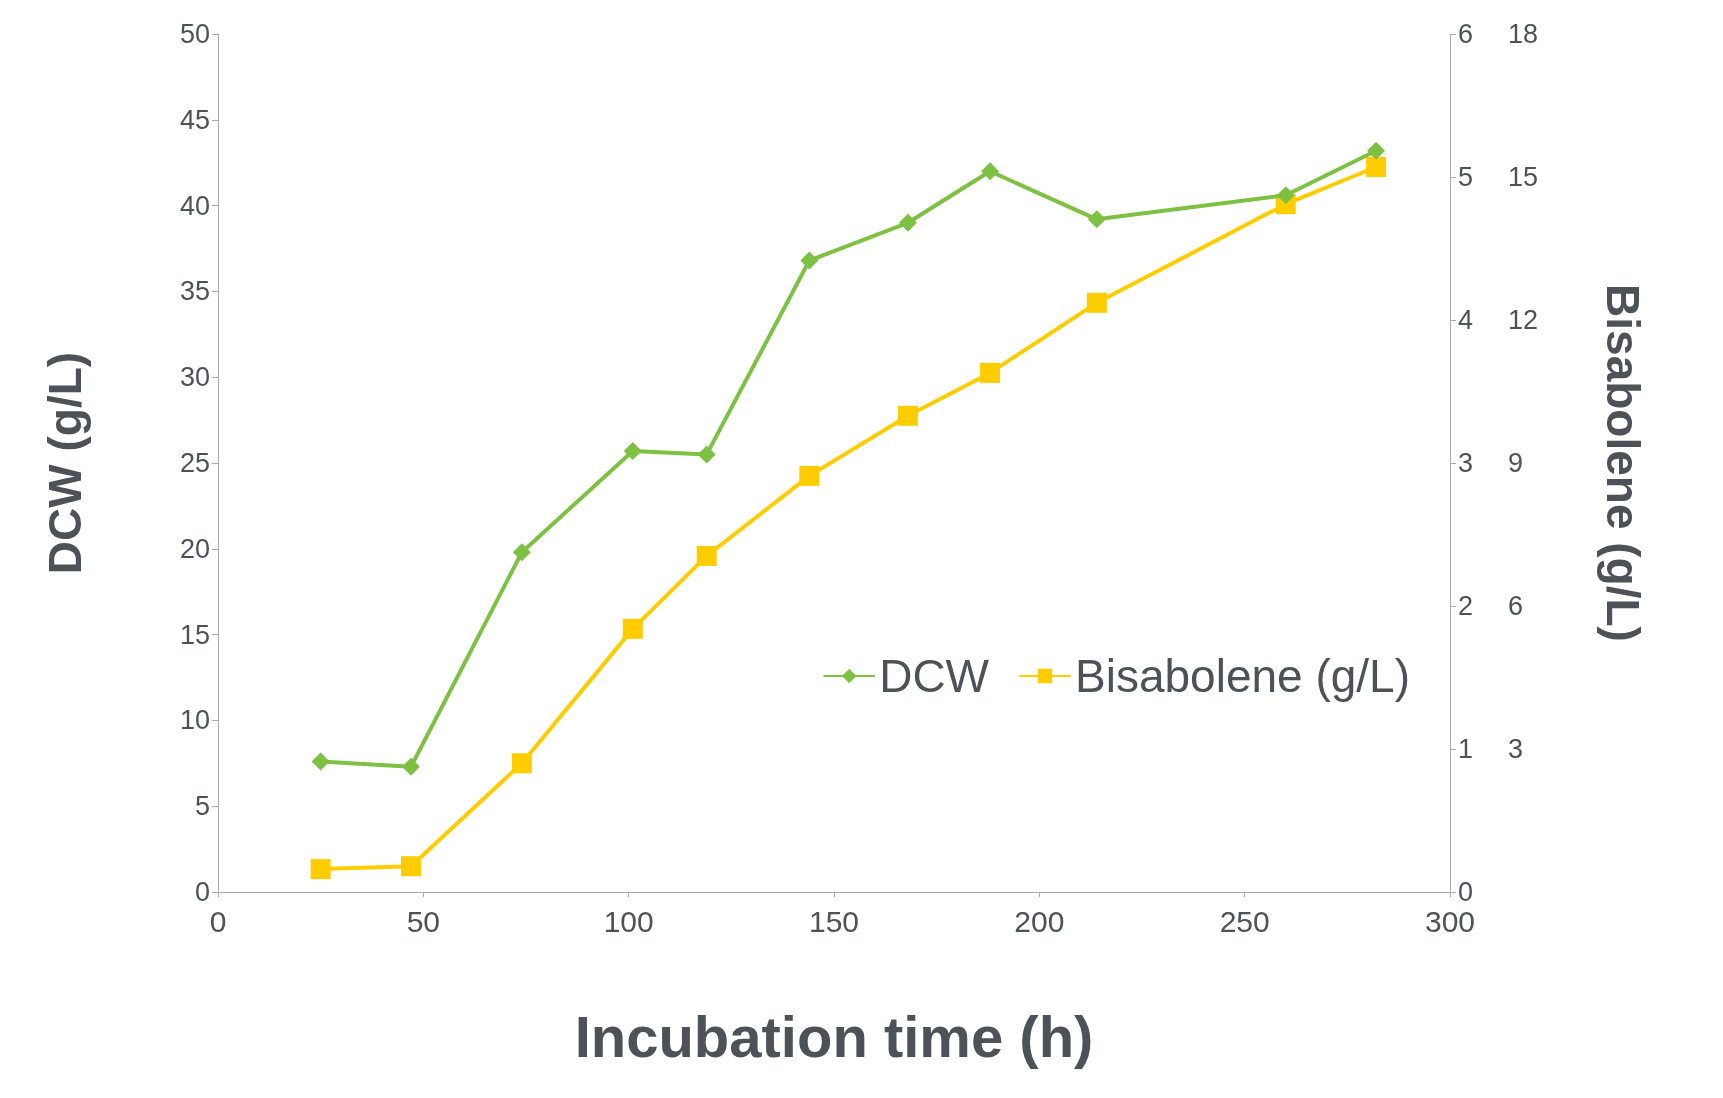 This screenshot has height=1098, width=1723. I want to click on y-axis-title: DCW (g/L), so click(65, 463).